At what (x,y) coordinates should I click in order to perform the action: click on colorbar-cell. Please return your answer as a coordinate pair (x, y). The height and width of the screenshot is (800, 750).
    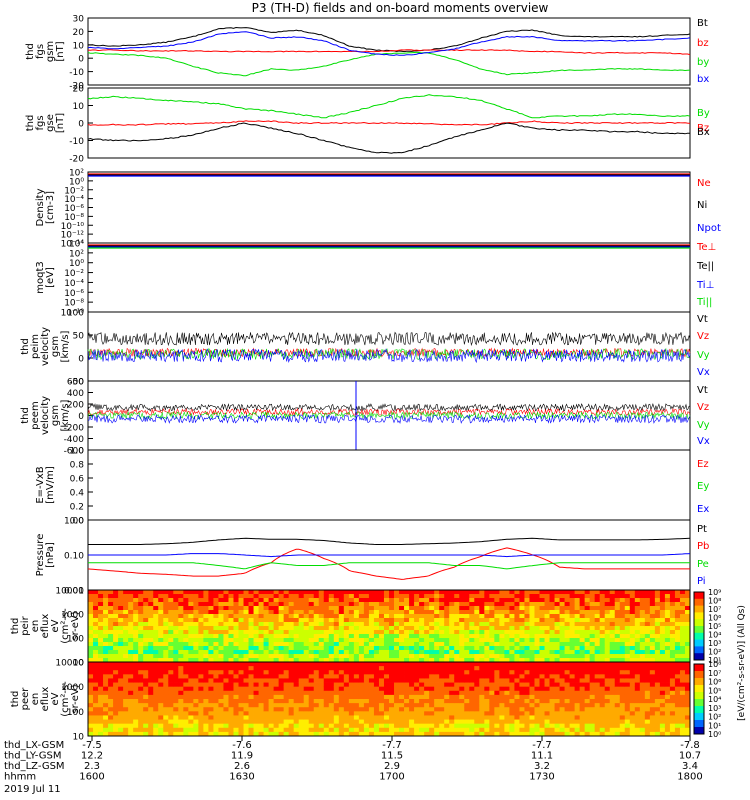
    Looking at the image, I should click on (699, 609).